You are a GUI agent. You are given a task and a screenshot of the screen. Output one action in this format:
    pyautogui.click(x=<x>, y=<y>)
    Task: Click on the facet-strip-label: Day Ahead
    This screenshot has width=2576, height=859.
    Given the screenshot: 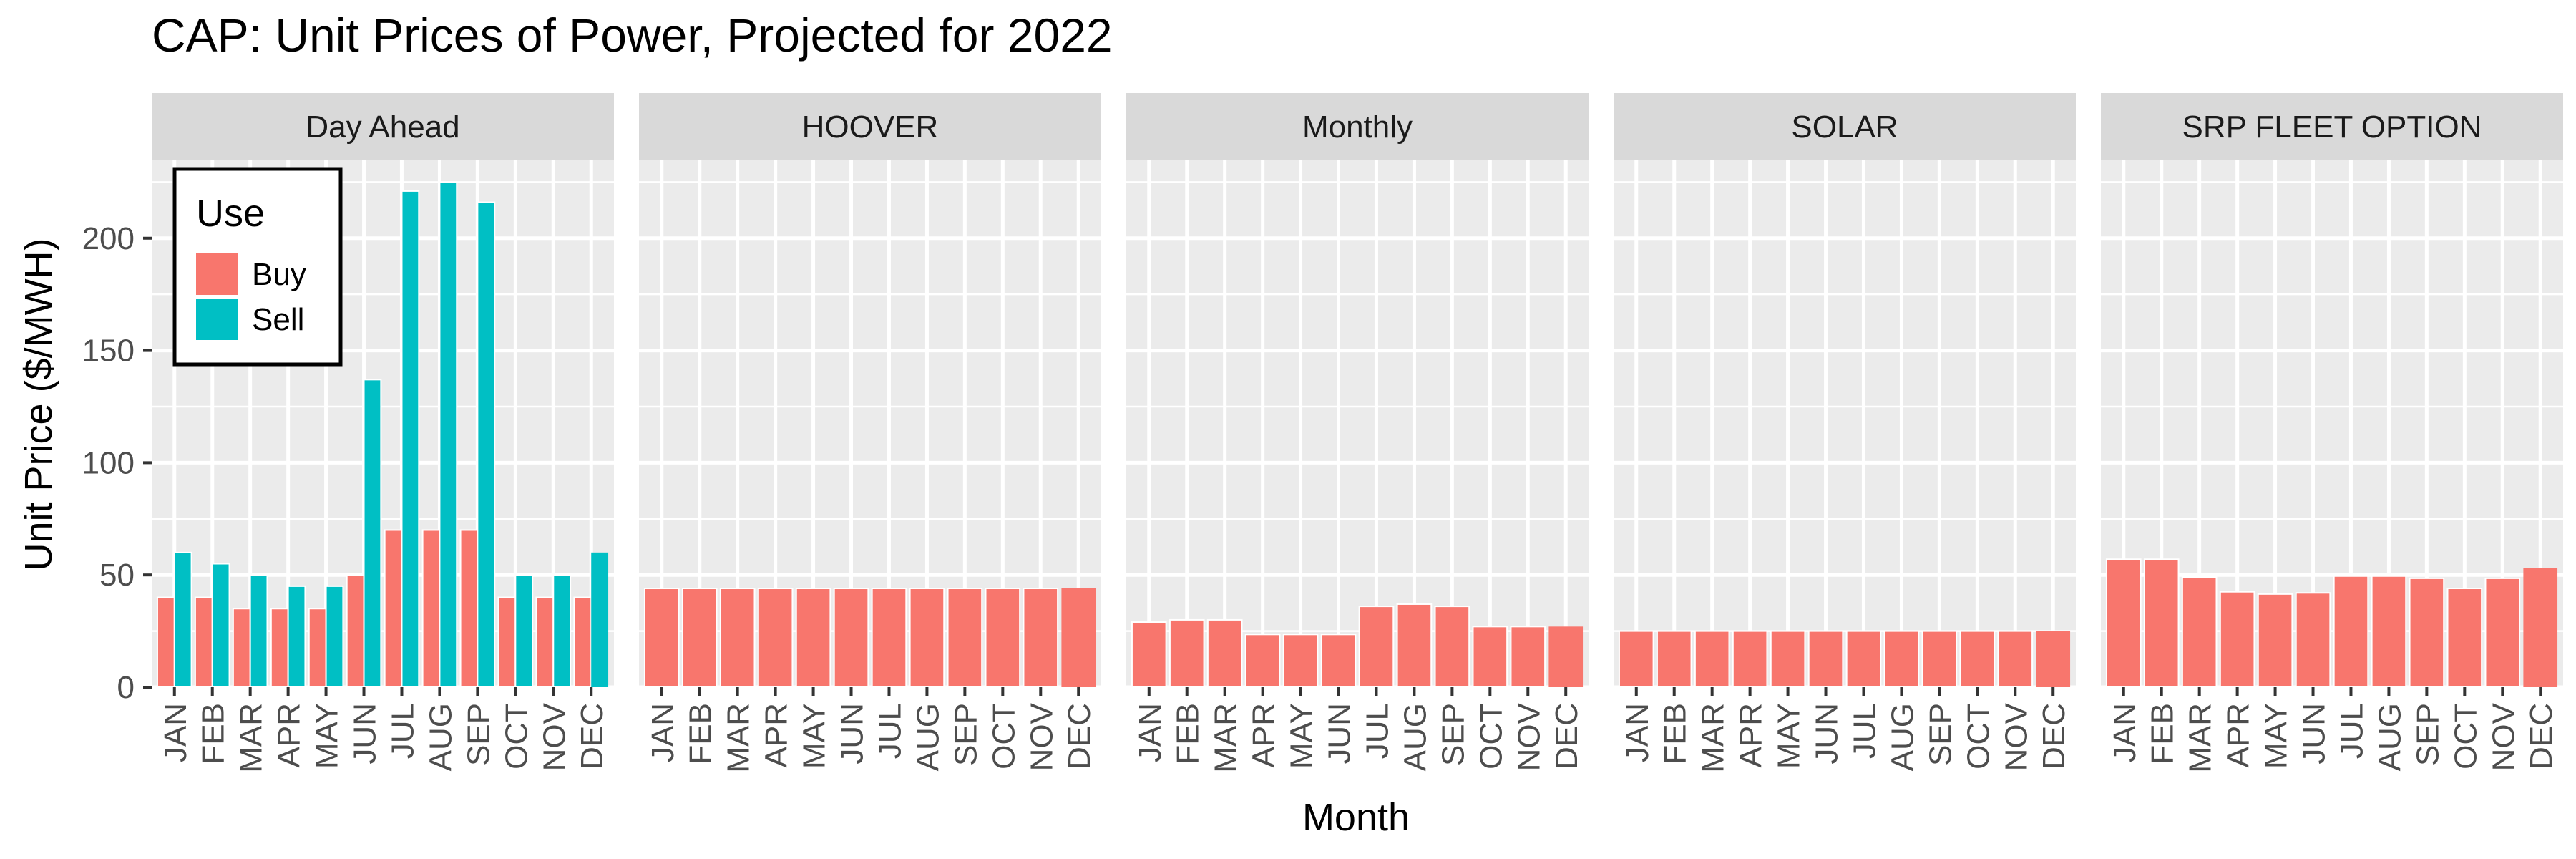 What is the action you would take?
    pyautogui.click(x=382, y=127)
    